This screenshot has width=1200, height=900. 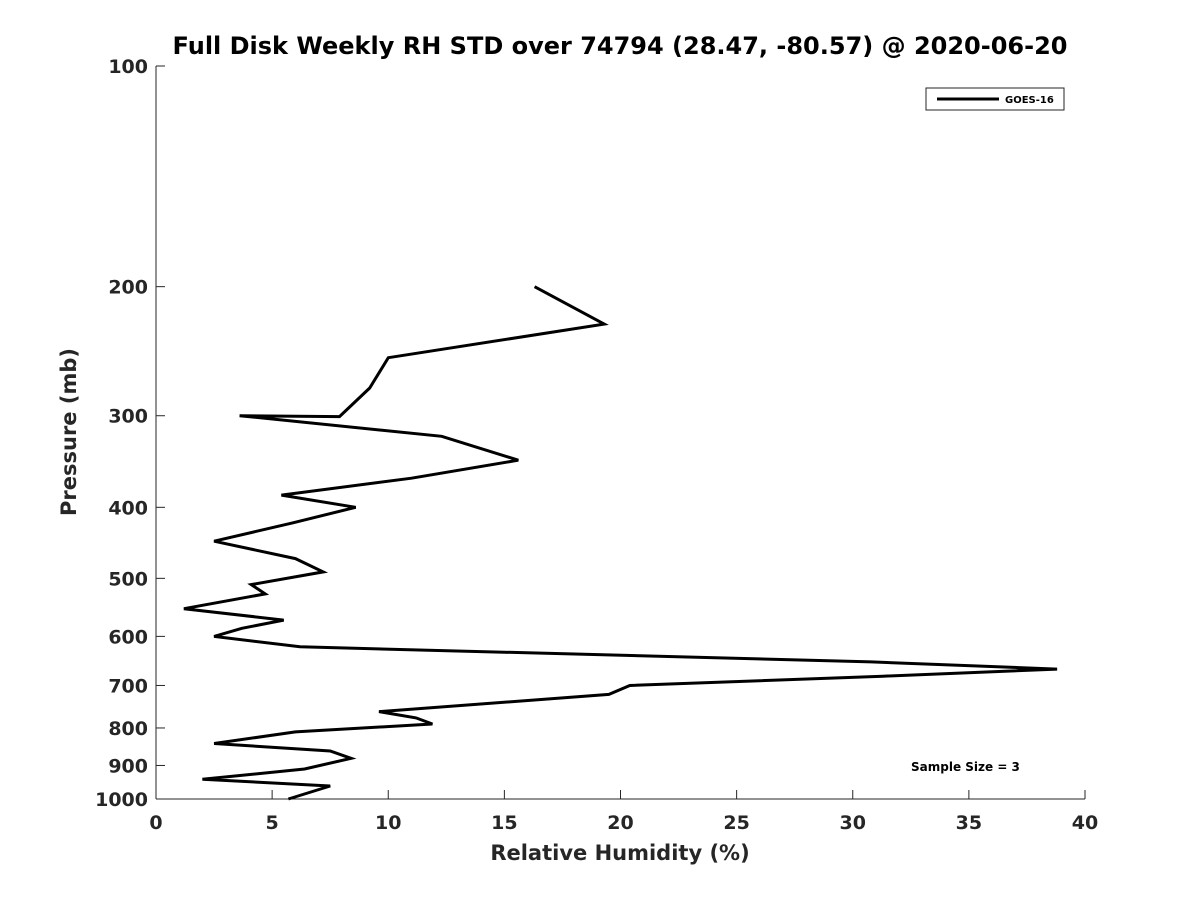 I want to click on y-tick-label: 300, so click(x=128, y=417).